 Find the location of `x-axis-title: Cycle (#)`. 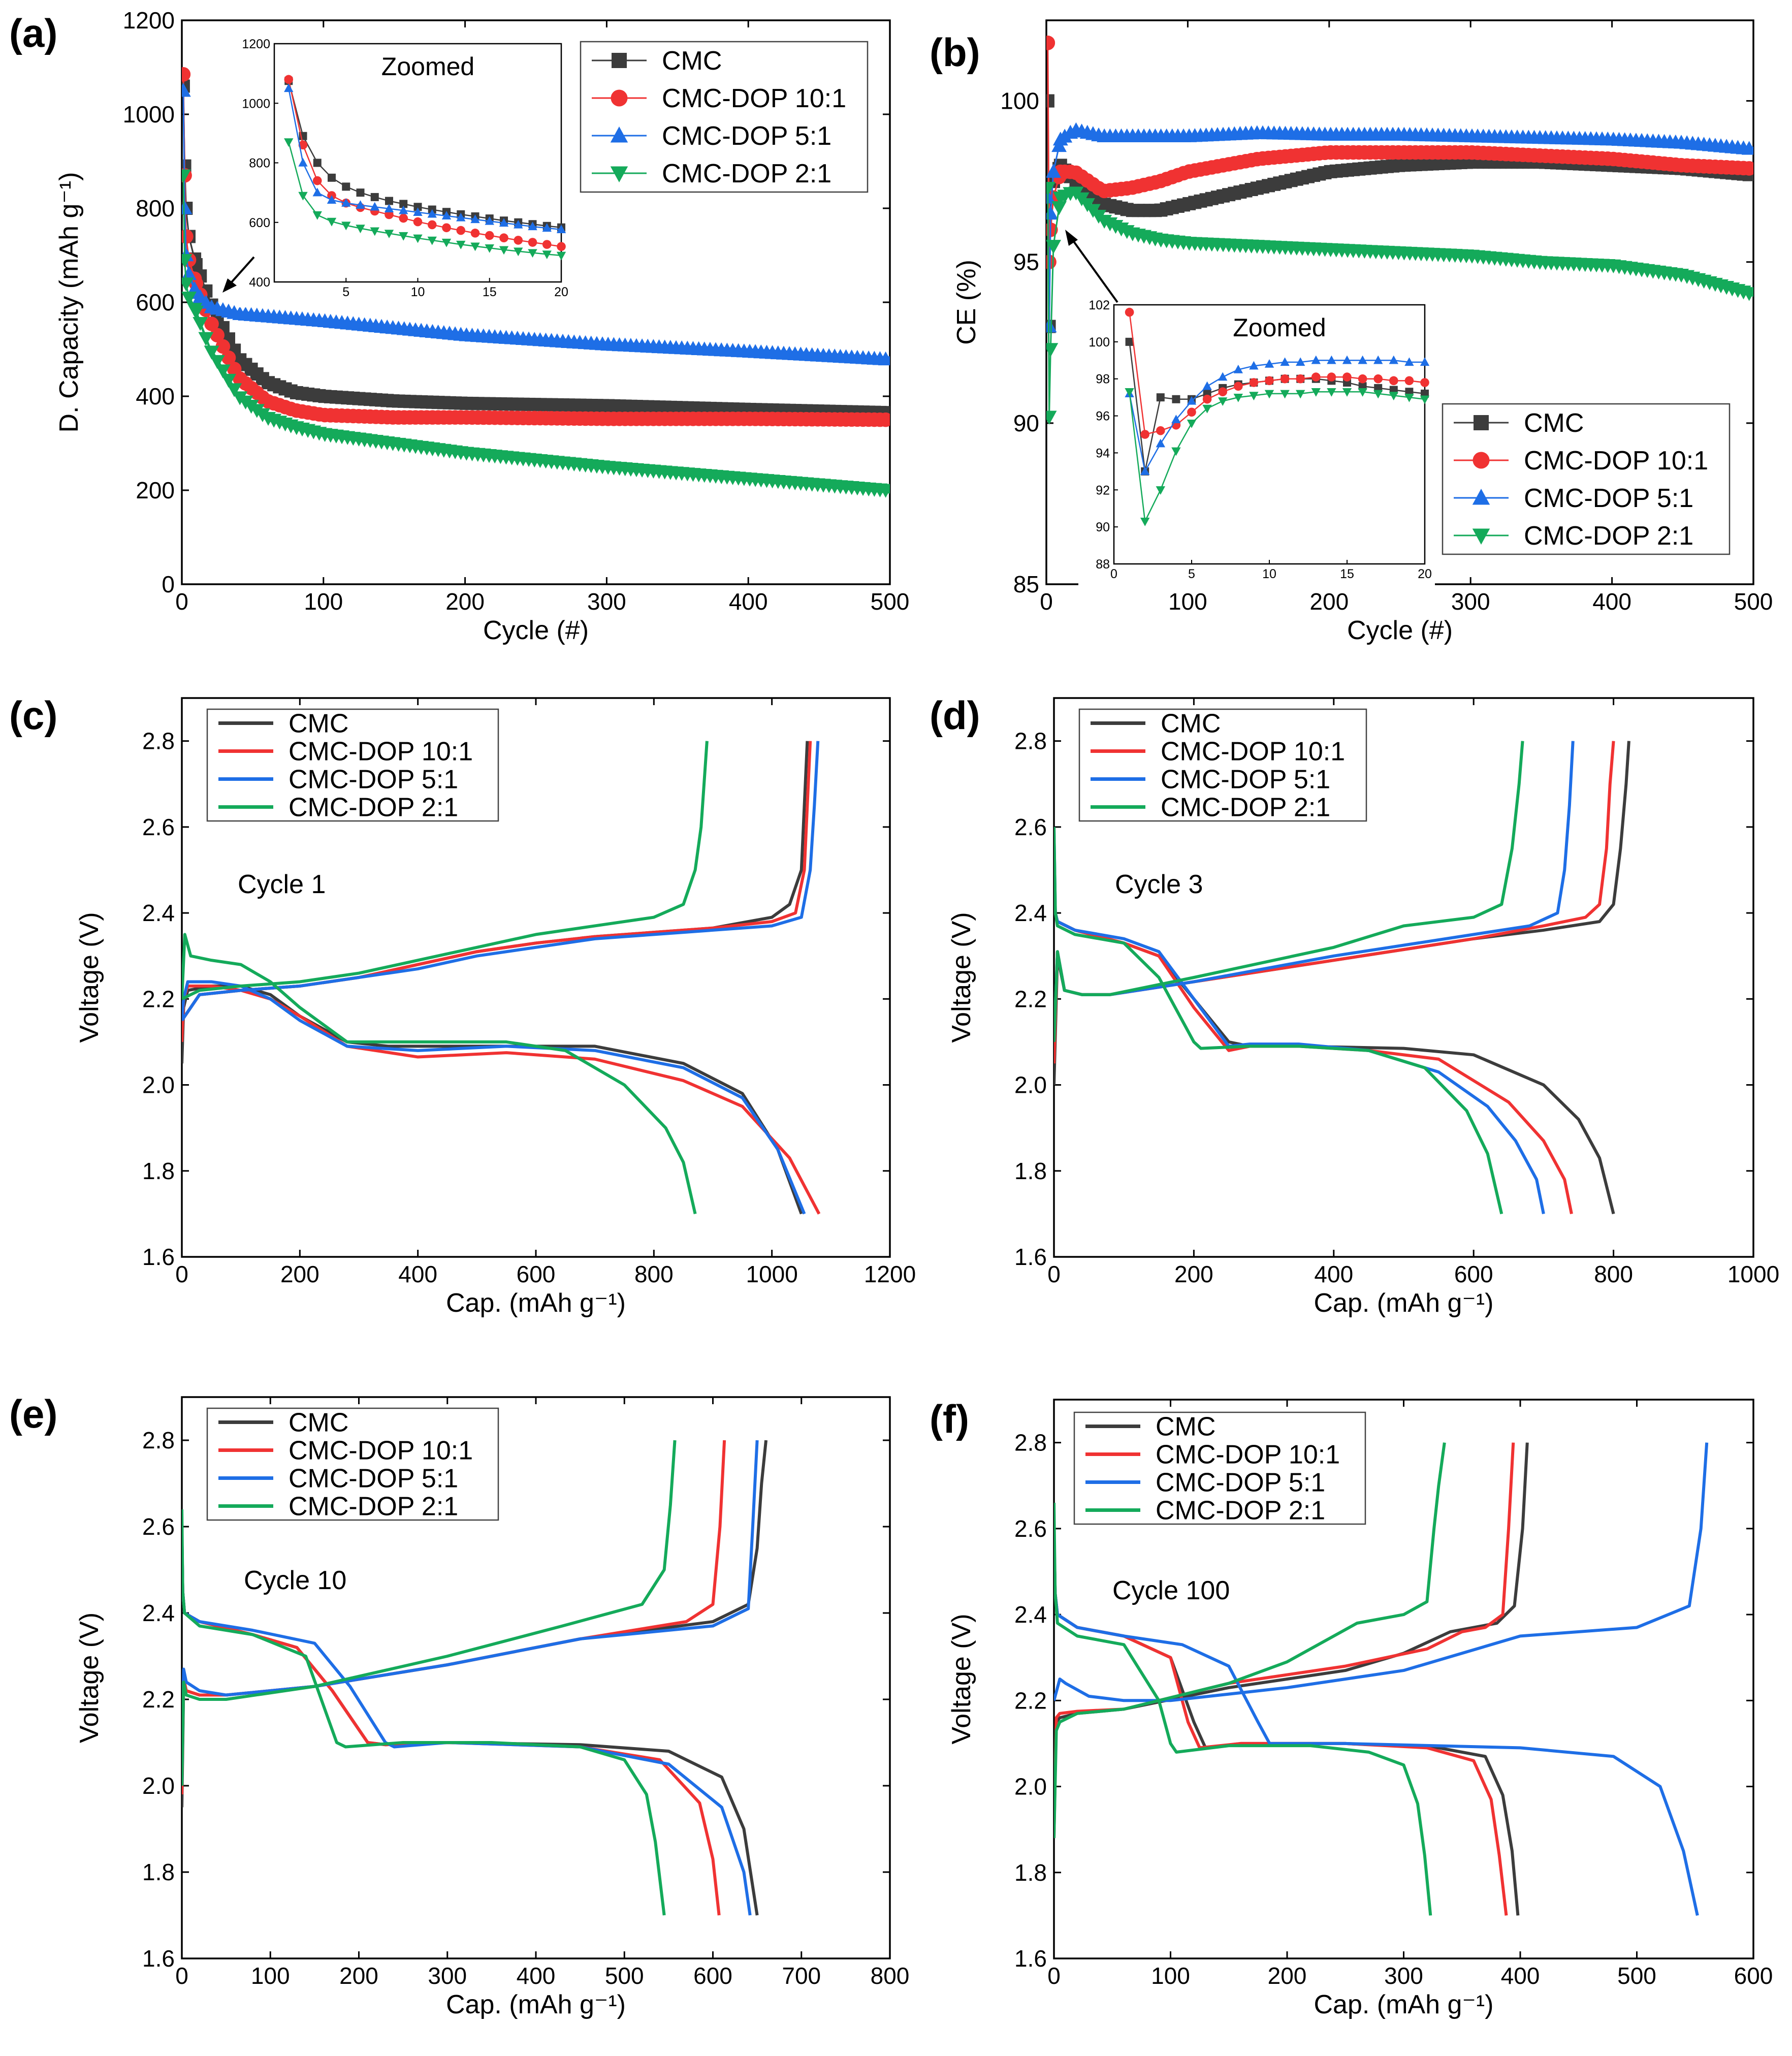

x-axis-title: Cycle (#) is located at coordinates (1400, 630).